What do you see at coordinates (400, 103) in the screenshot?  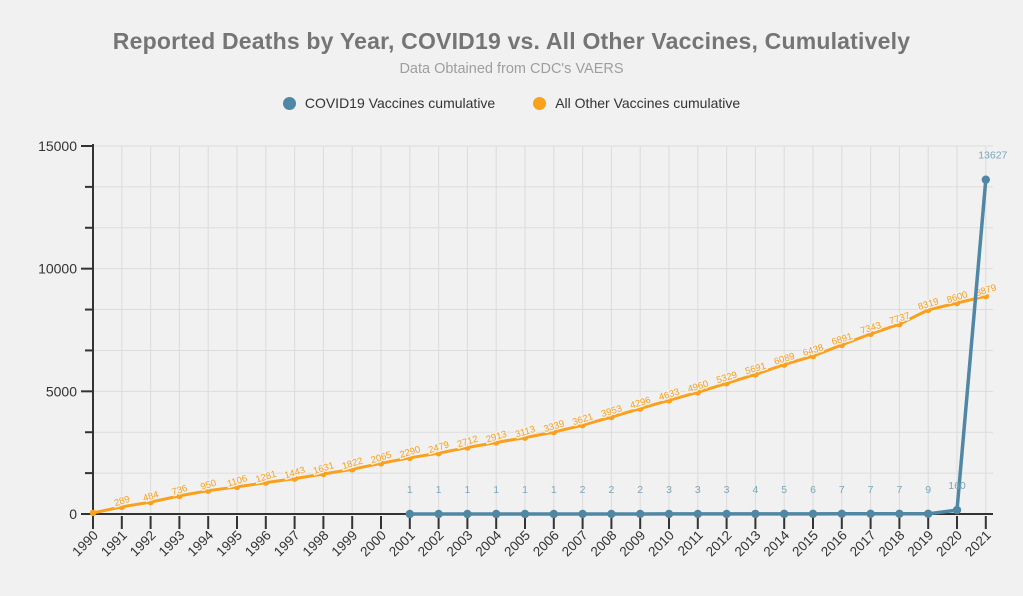 I see `legend-label-covid19: COVID19 Vaccines cumulative` at bounding box center [400, 103].